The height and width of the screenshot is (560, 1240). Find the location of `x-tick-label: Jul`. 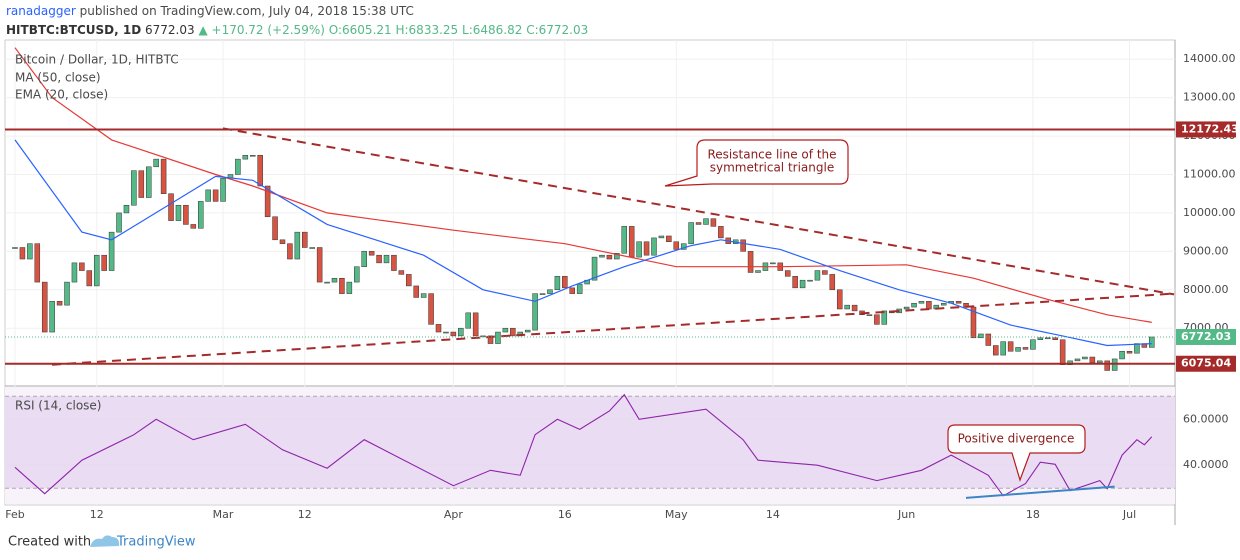

x-tick-label: Jul is located at coordinates (1129, 514).